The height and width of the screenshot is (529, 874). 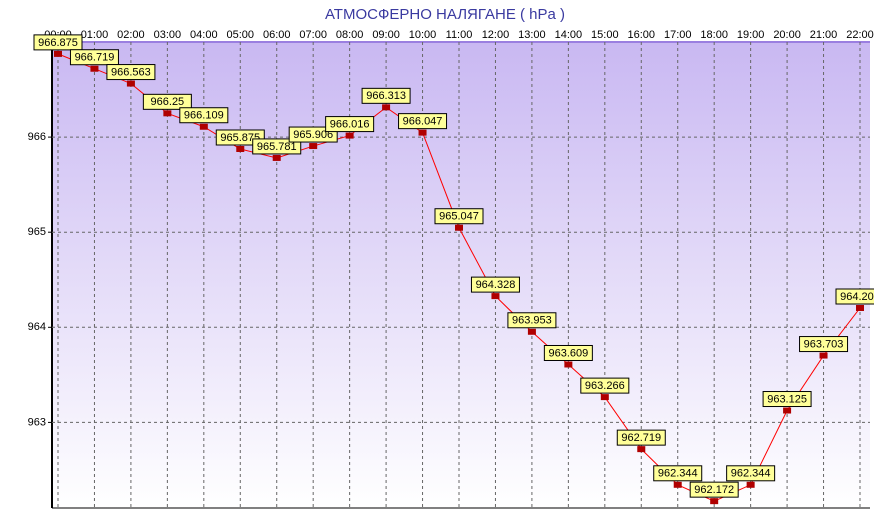 I want to click on value-label: 965.047, so click(x=459, y=216).